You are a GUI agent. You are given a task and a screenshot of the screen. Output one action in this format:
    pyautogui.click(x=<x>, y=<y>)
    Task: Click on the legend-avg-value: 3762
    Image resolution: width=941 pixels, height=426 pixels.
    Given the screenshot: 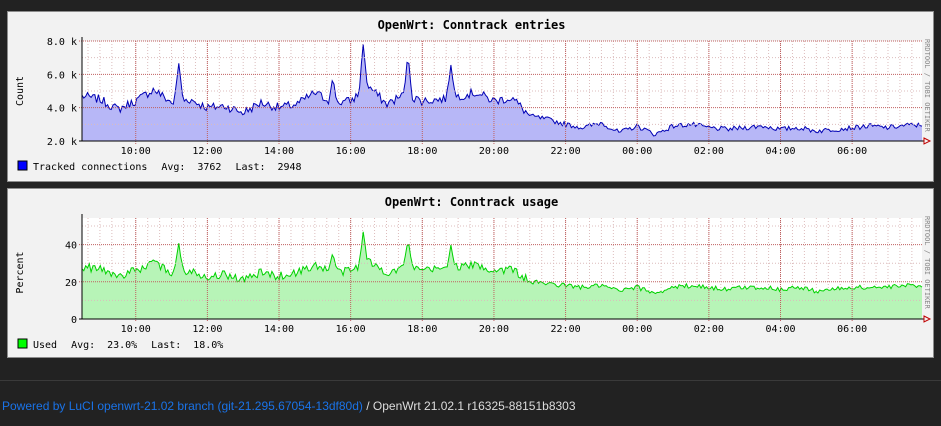 What is the action you would take?
    pyautogui.click(x=209, y=167)
    